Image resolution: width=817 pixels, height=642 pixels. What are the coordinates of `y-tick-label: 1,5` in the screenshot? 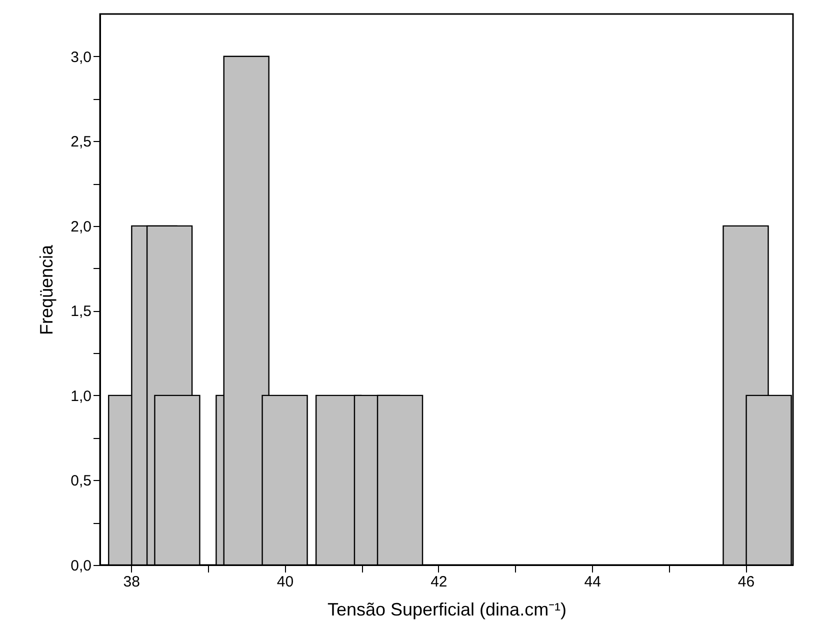 It's located at (81, 311).